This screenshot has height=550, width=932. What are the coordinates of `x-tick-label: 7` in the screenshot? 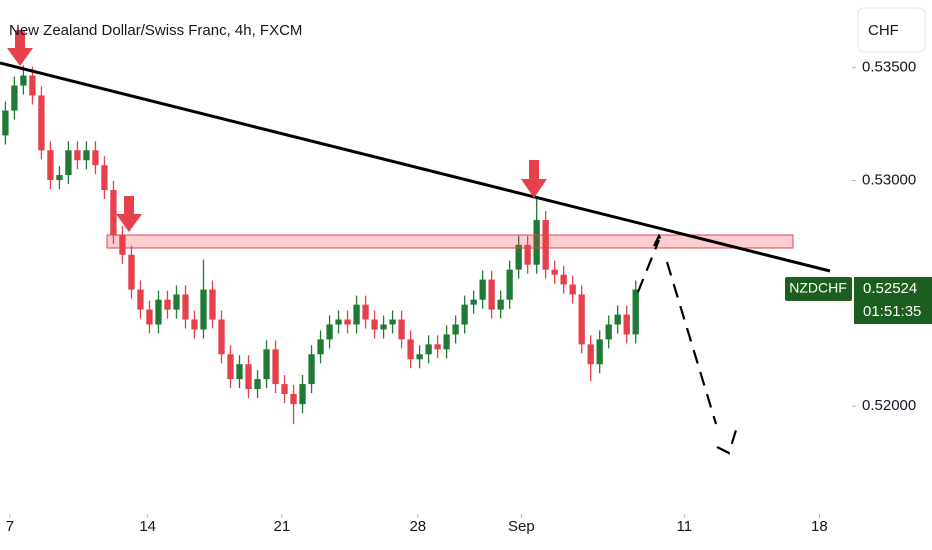 It's located at (10, 526).